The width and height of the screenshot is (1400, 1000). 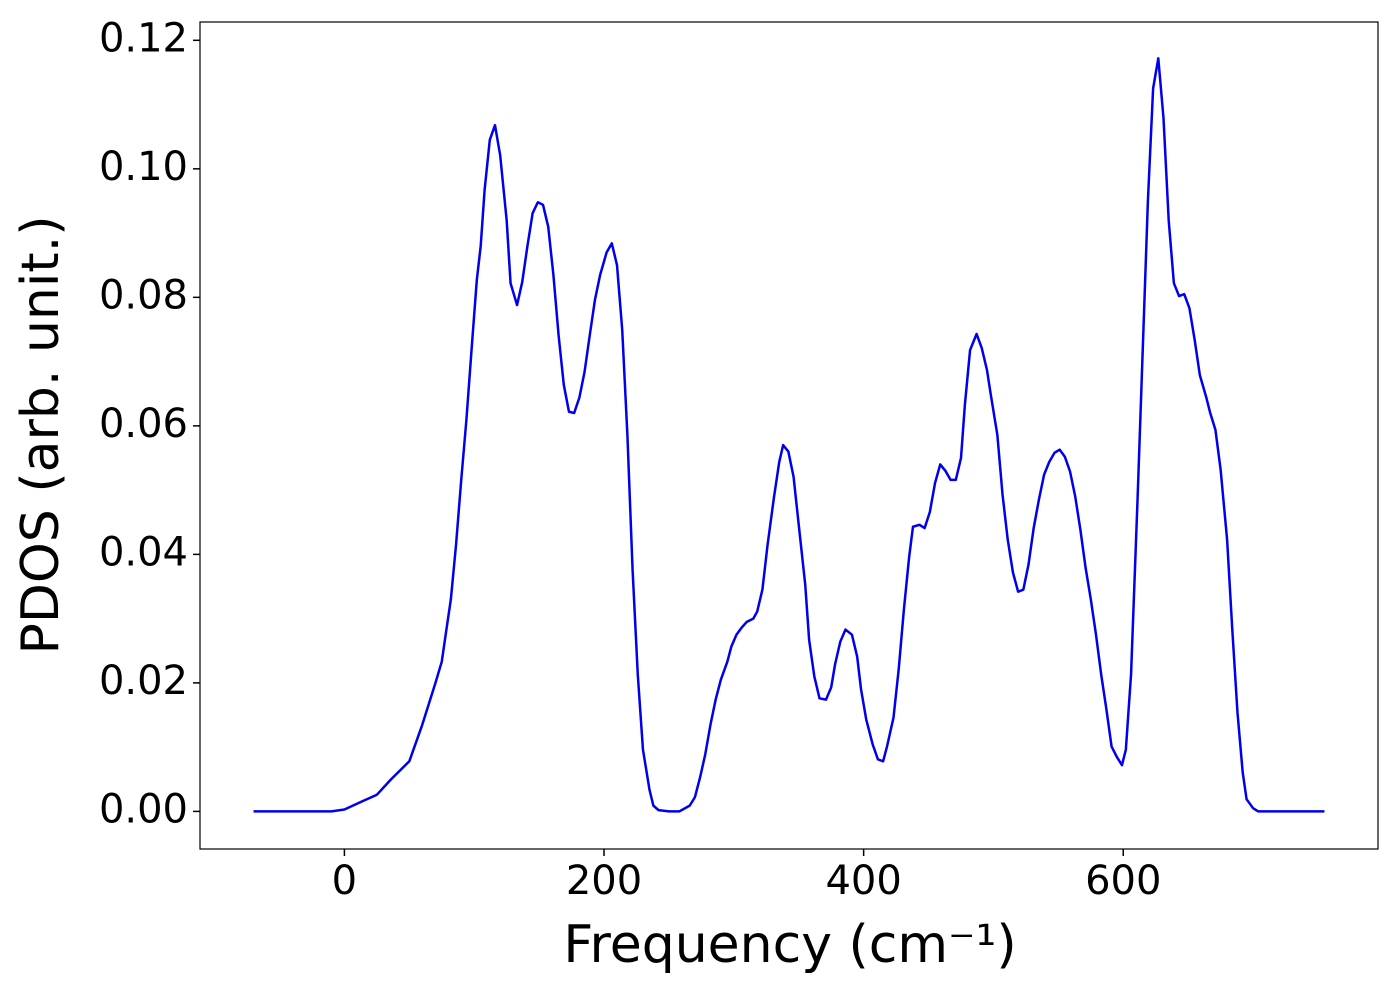 I want to click on y-tick-label: 0.04, so click(x=143, y=552).